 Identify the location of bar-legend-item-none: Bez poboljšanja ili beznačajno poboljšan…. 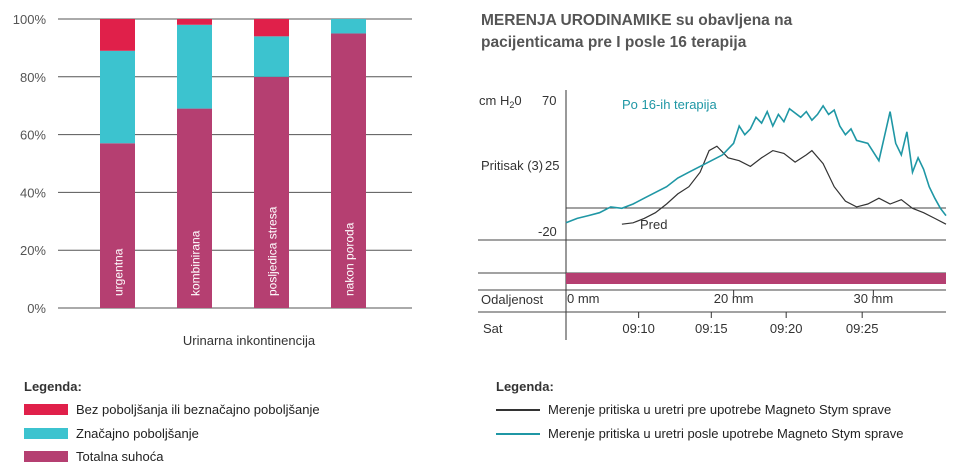
(172, 409).